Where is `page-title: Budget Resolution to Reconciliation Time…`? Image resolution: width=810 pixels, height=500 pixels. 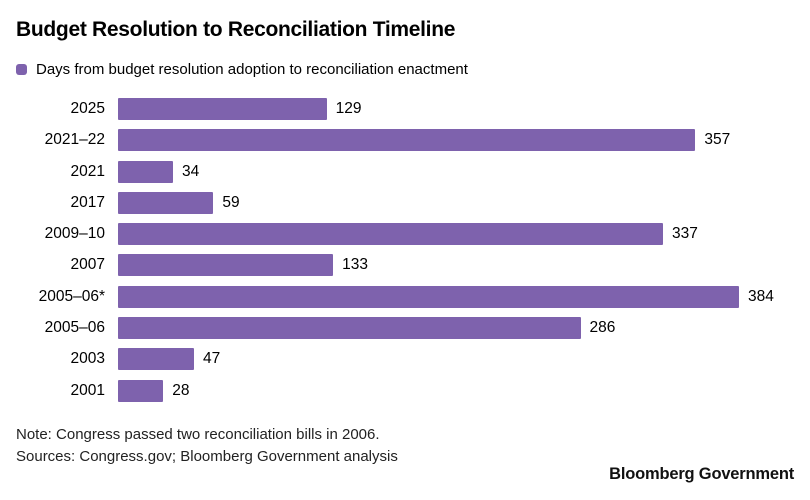 page-title: Budget Resolution to Reconciliation Time… is located at coordinates (236, 29).